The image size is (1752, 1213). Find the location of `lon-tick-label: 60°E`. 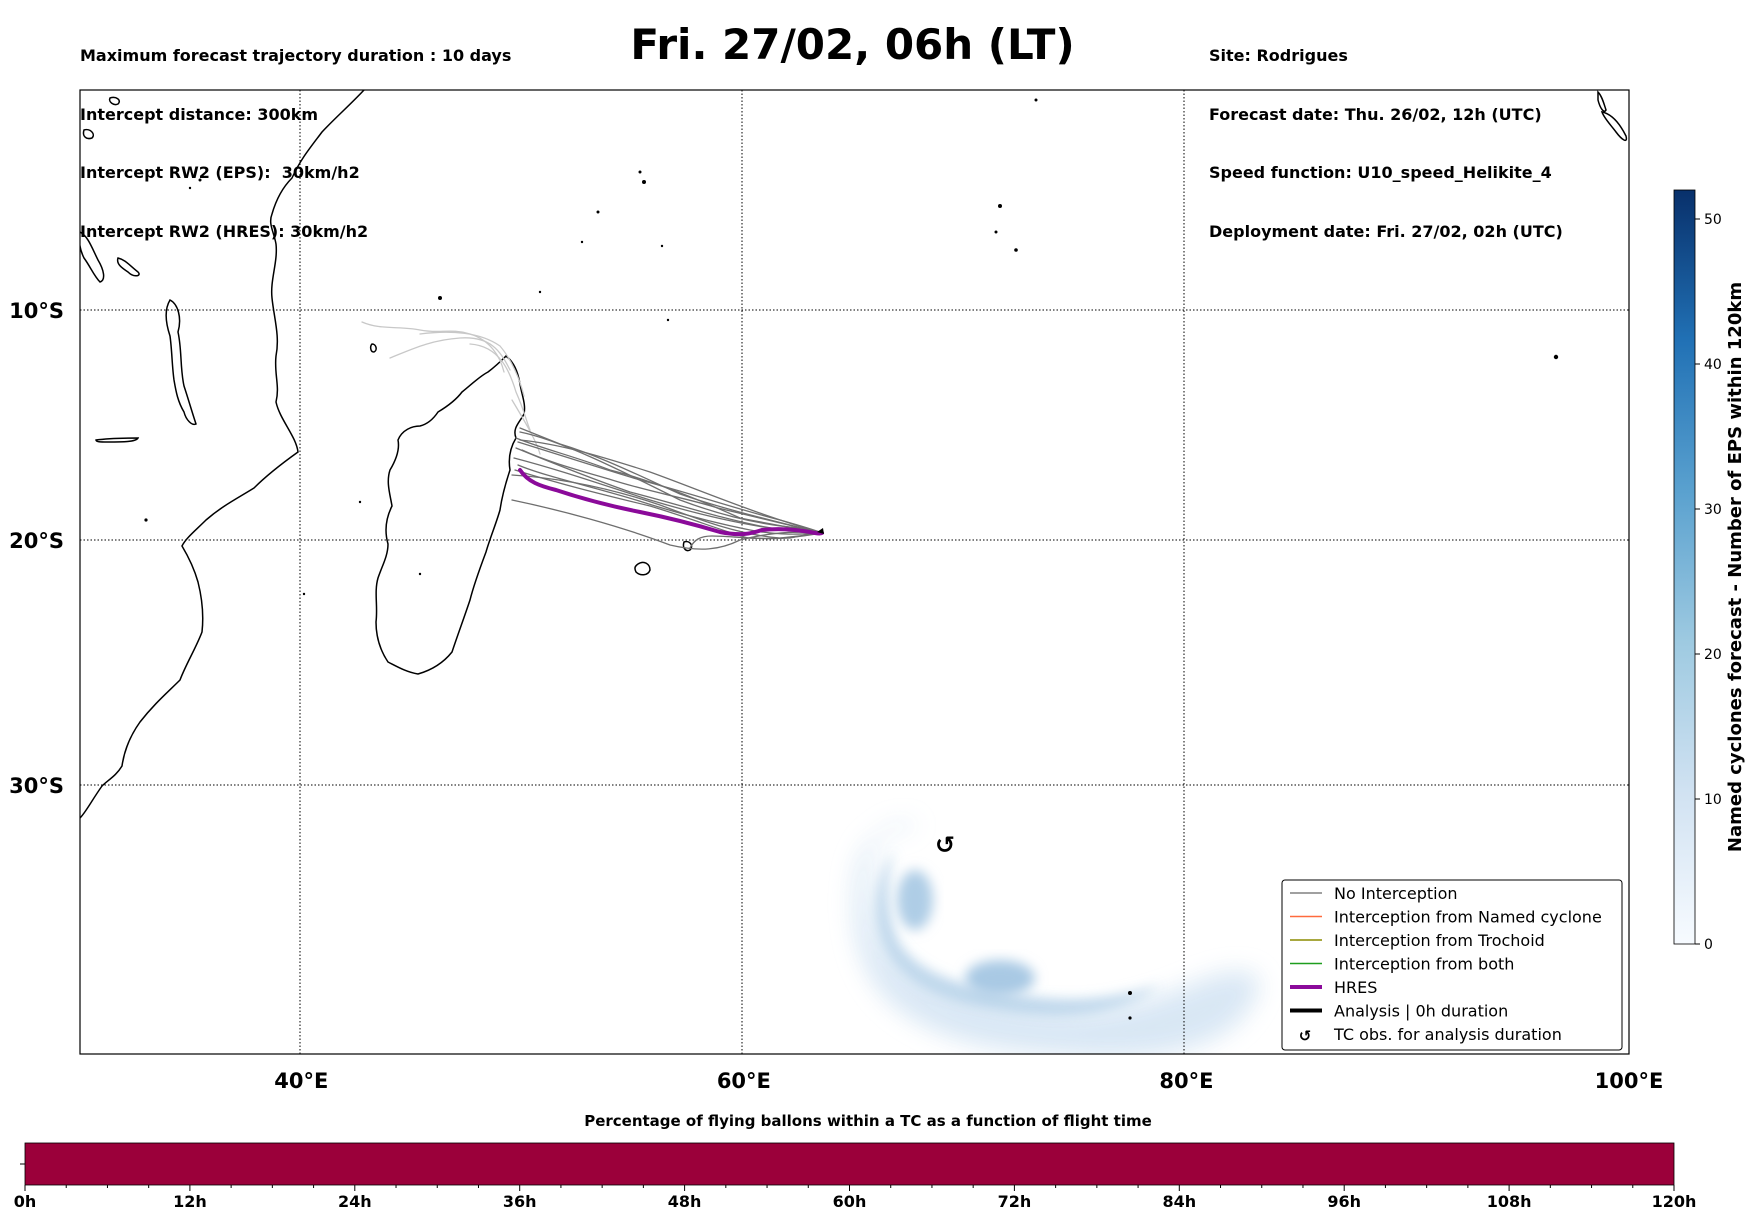

lon-tick-label: 60°E is located at coordinates (744, 1081).